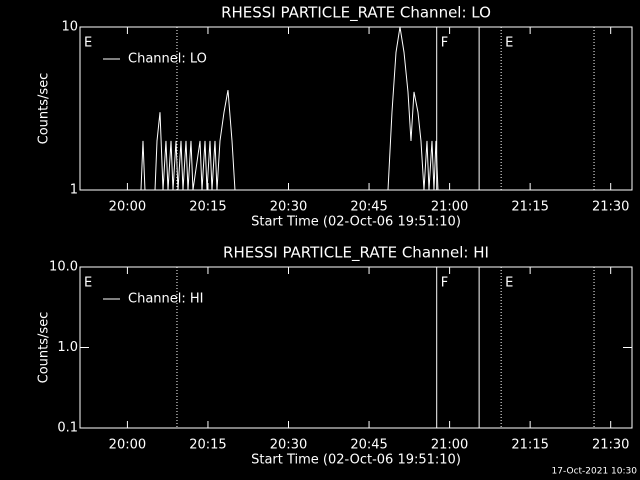 The image size is (640, 480). Describe the element at coordinates (356, 13) in the screenshot. I see `chart-title: RHESSI PARTICLE_RATE Channel: LO` at that location.